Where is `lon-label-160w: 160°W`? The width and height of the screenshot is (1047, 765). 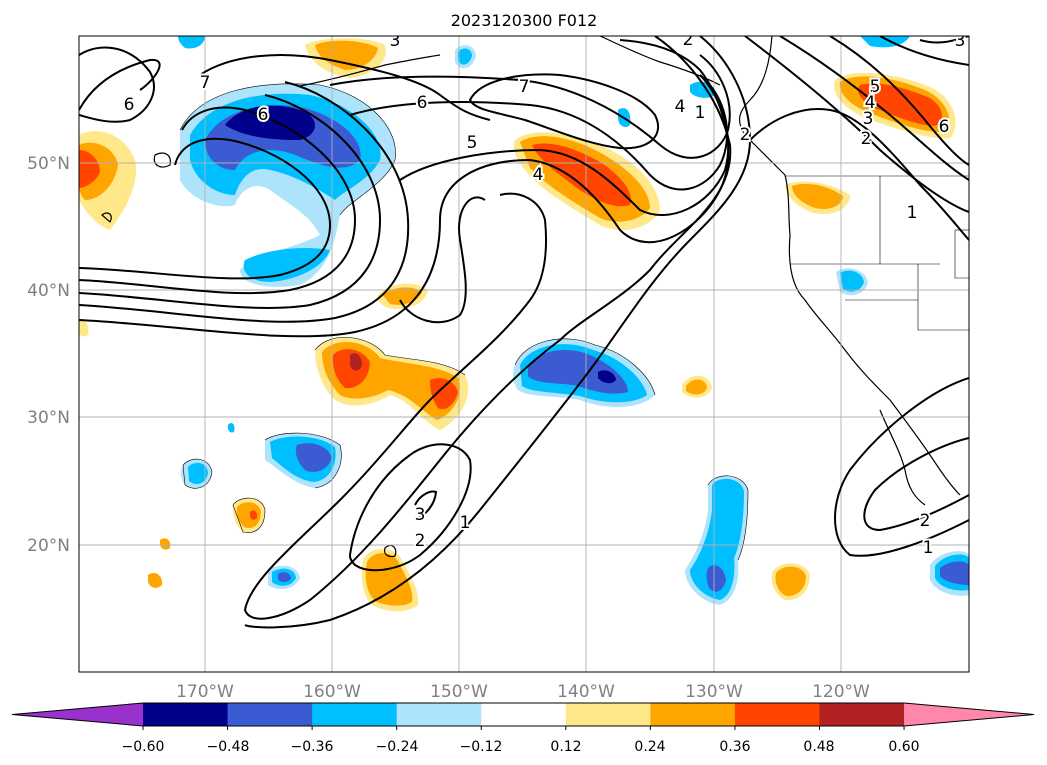
lon-label-160w: 160°W is located at coordinates (332, 692).